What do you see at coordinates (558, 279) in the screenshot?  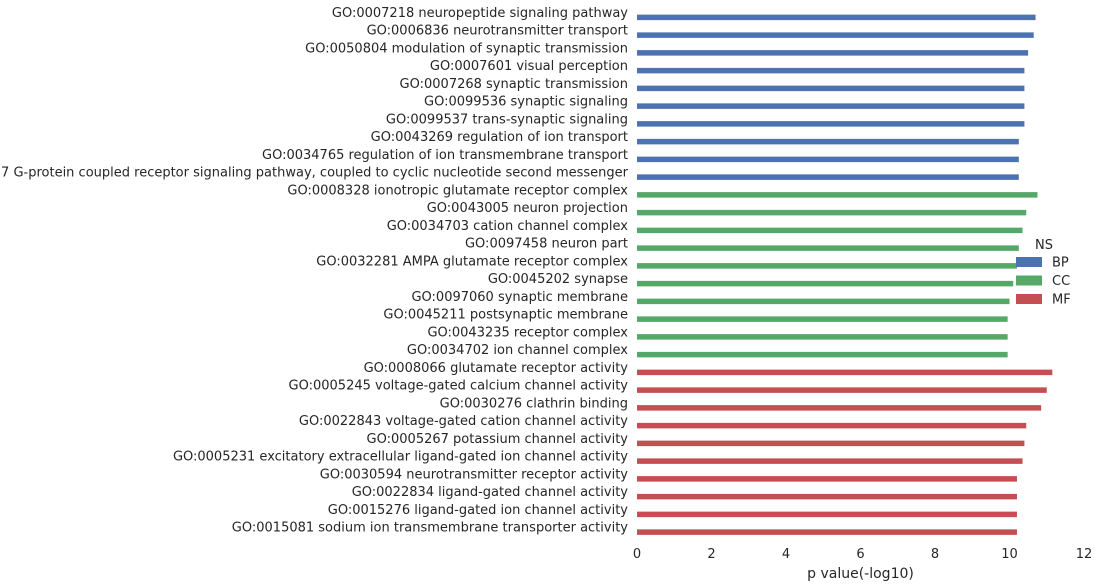 I see `category-label-15: GO:0045202 synapse` at bounding box center [558, 279].